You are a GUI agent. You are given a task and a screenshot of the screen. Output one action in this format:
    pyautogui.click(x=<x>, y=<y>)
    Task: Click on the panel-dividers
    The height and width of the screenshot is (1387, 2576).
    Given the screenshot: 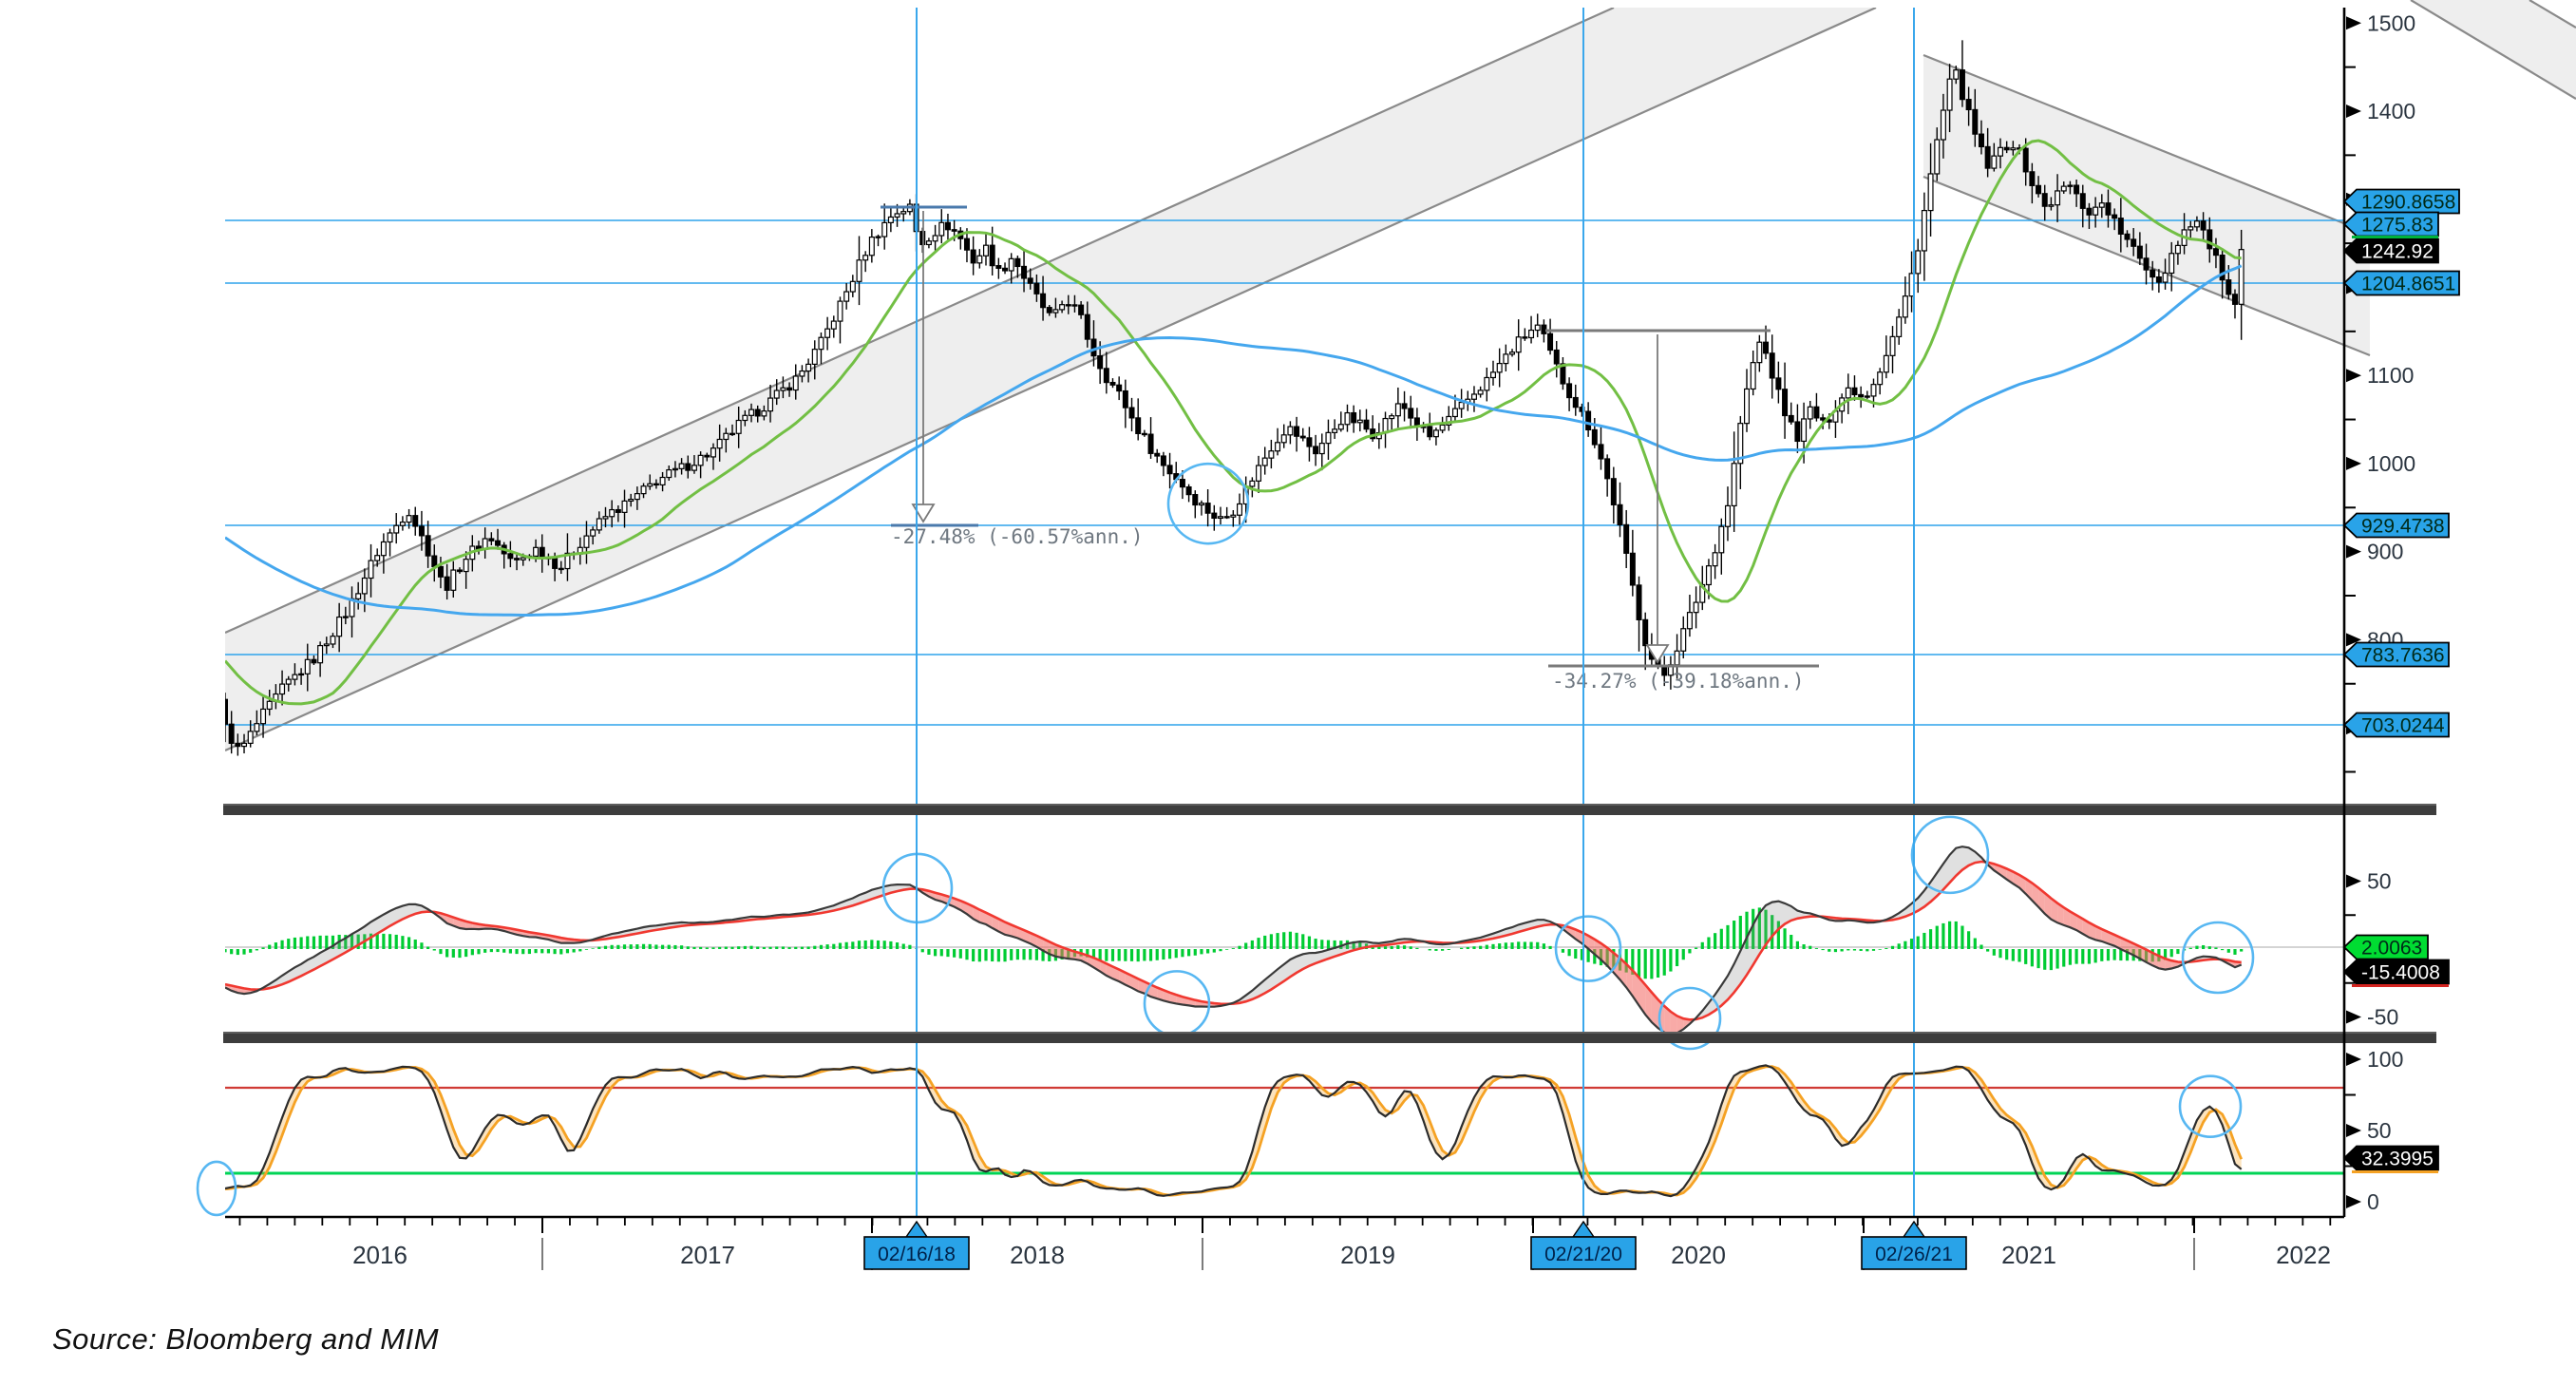 What is the action you would take?
    pyautogui.click(x=1329, y=923)
    